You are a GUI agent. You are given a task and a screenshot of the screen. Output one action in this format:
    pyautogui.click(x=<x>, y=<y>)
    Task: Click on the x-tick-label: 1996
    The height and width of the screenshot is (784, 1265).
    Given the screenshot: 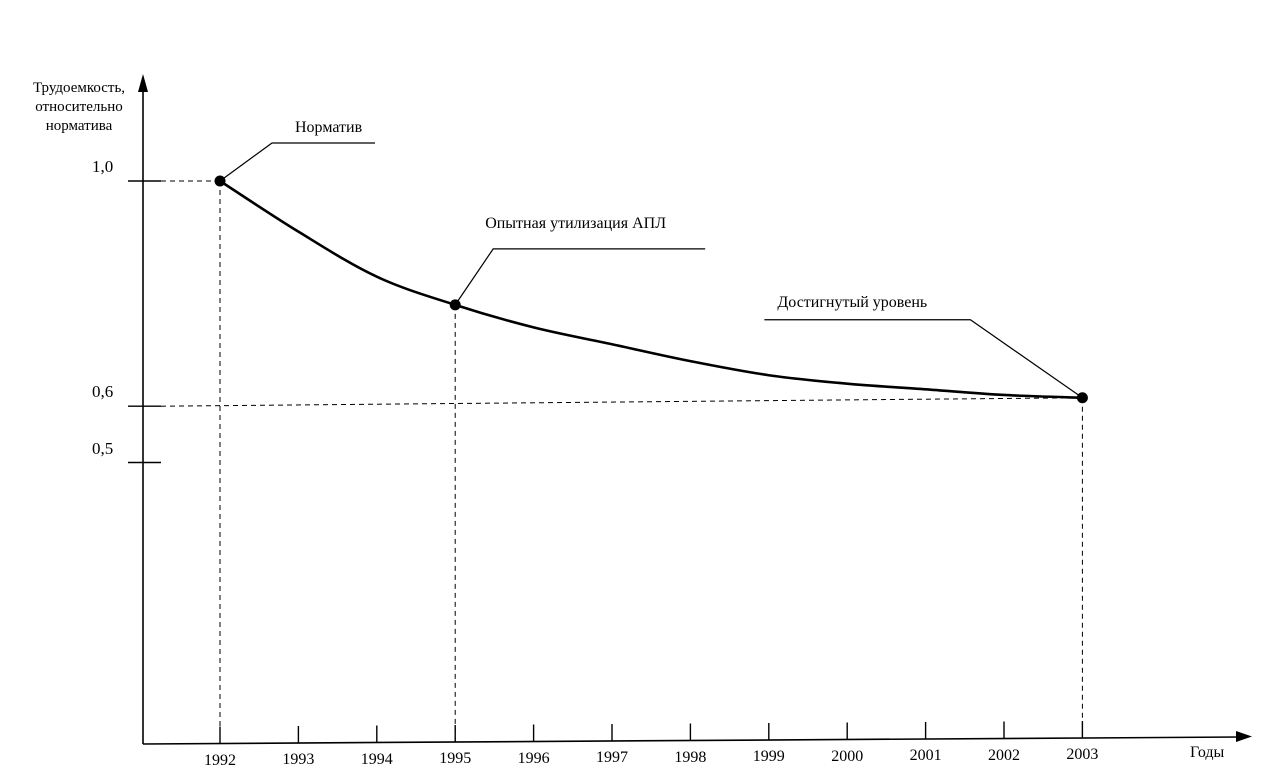 What is the action you would take?
    pyautogui.click(x=533, y=758)
    